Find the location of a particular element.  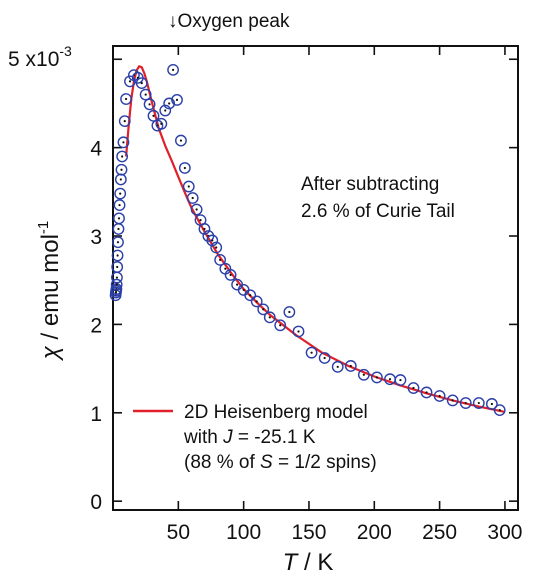

oxygen-peak-annotation: ↓Oxygen peak is located at coordinates (229, 21).